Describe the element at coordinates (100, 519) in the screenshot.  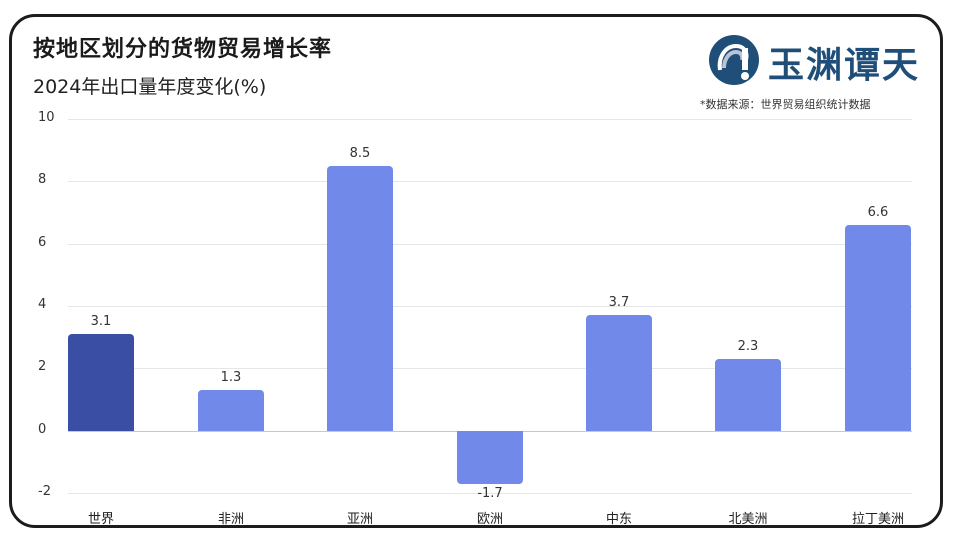
I see `x-category-label: 世界` at that location.